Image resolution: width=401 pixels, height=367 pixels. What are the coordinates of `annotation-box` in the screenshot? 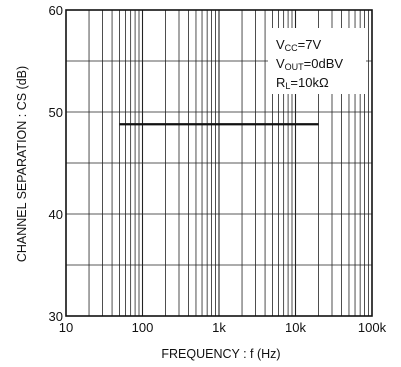 It's located at (317, 61).